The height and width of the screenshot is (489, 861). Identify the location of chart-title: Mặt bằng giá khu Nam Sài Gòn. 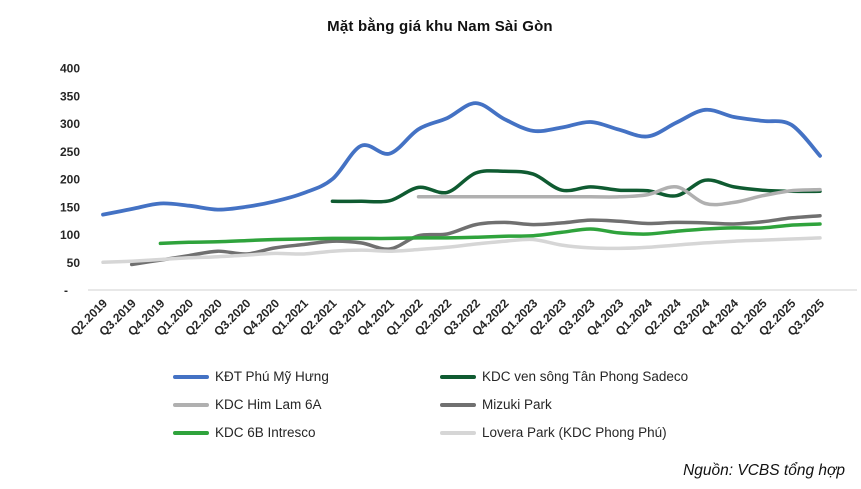
(440, 26).